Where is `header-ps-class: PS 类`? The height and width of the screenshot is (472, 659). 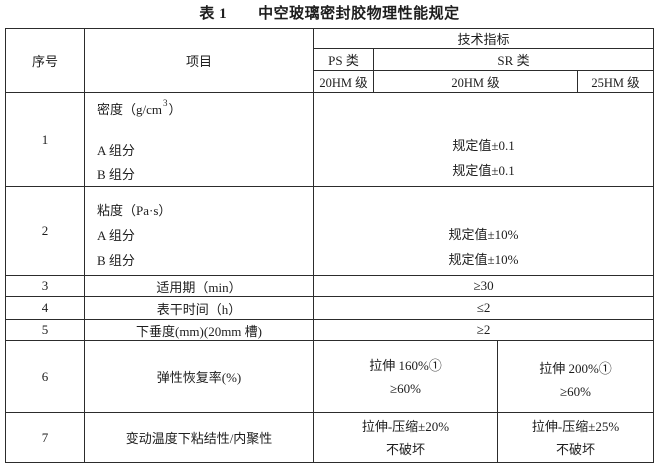
header-ps-class: PS 类 is located at coordinates (343, 59).